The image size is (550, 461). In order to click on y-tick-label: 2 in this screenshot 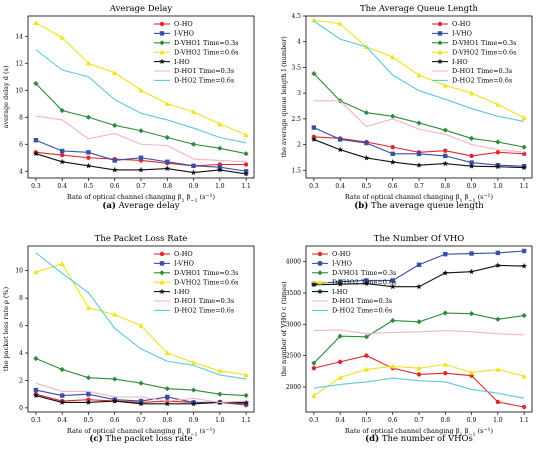, I will do `click(21, 380)`.